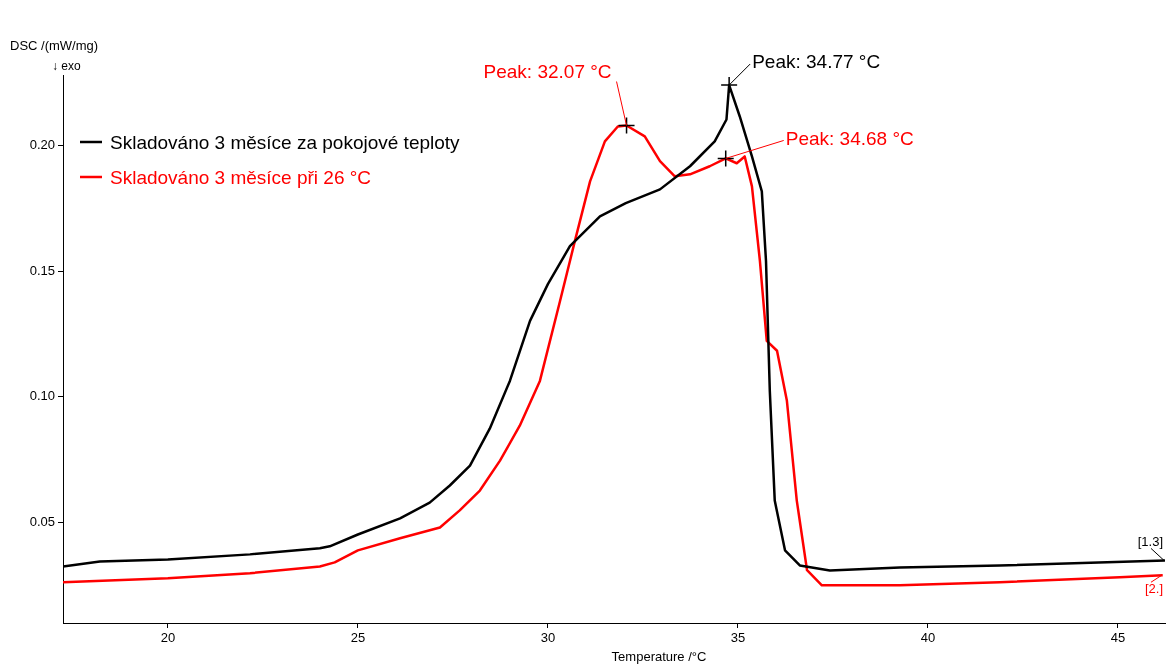 The image size is (1170, 665). Describe the element at coordinates (1118, 638) in the screenshot. I see `x-tick-label: 45` at that location.